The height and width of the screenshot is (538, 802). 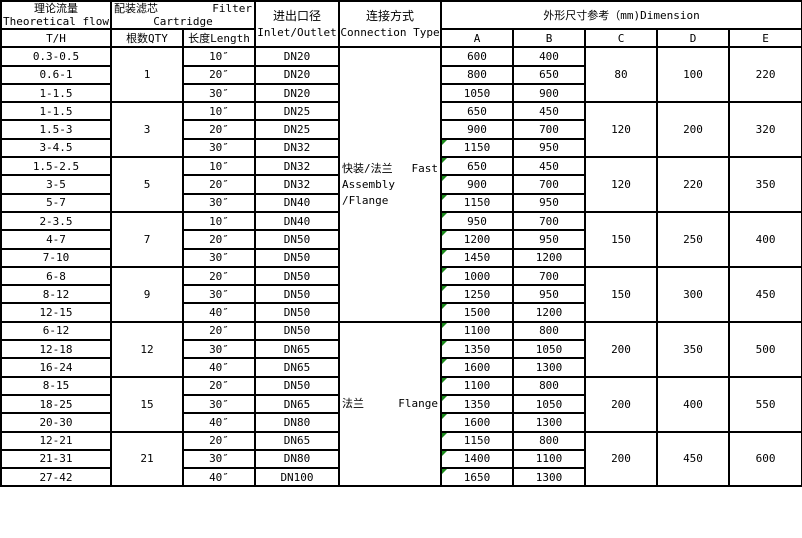 I want to click on flow-cell: 6-8, so click(x=56, y=276).